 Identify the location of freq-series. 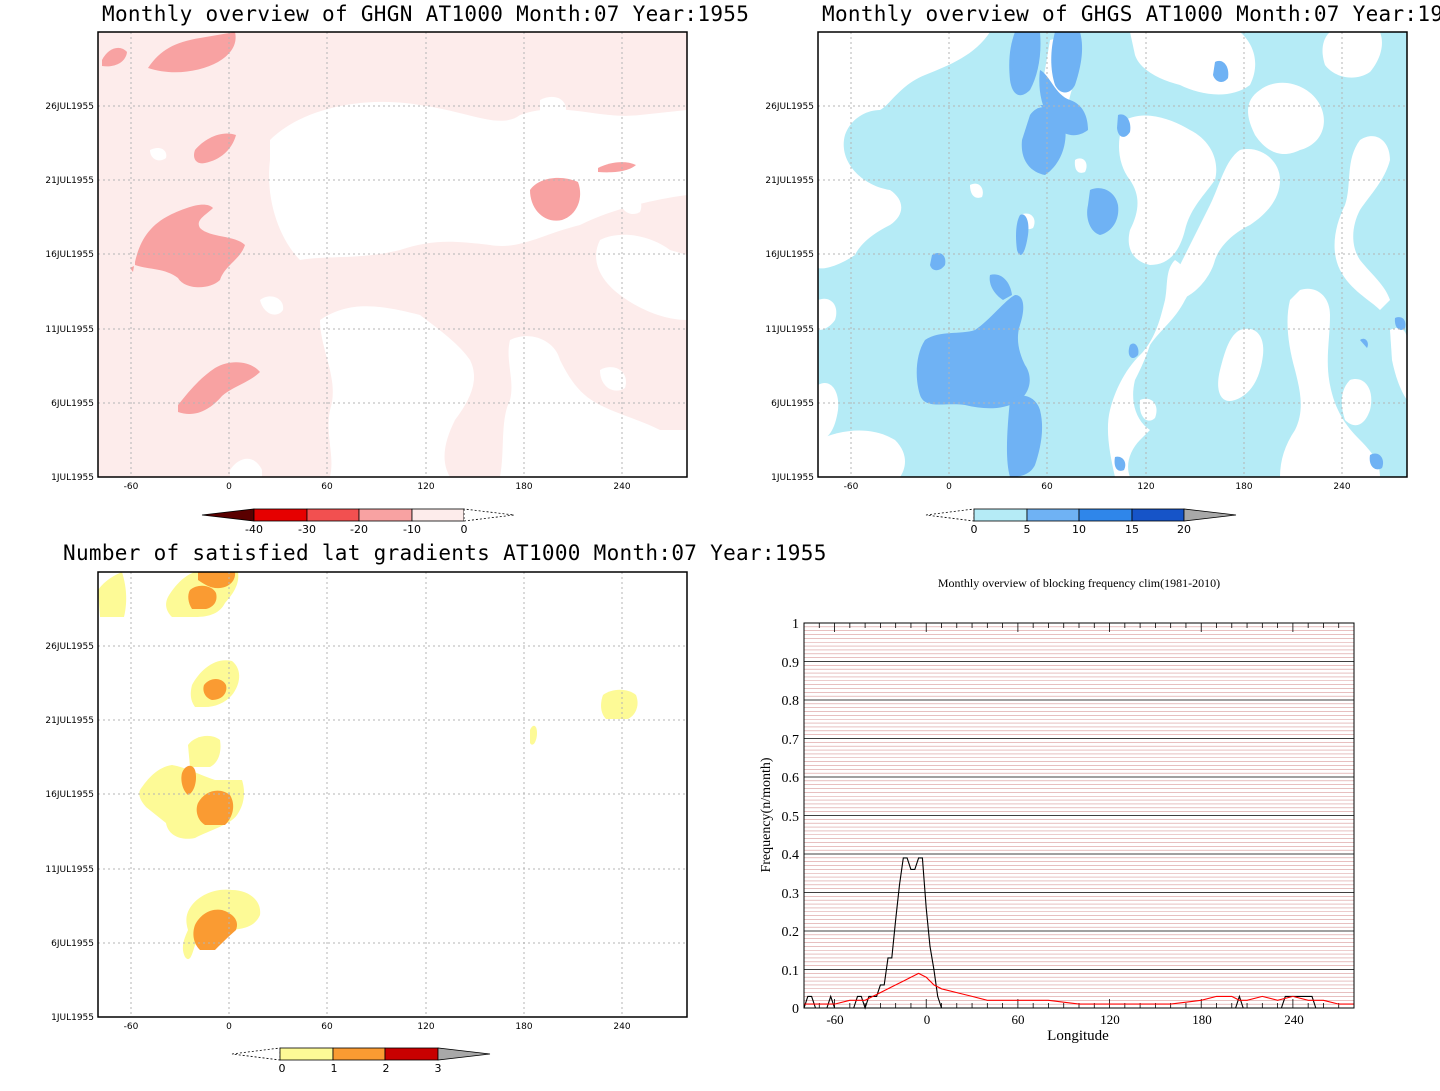
(1078, 933).